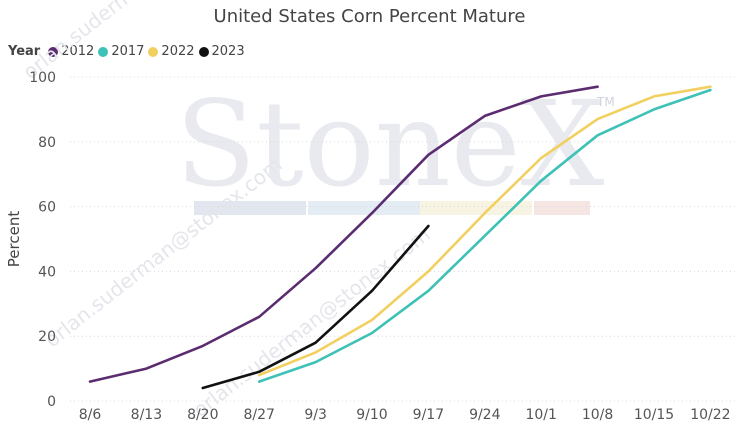 The width and height of the screenshot is (739, 425). What do you see at coordinates (369, 16) in the screenshot?
I see `chart-title: United States Corn Percent Mature` at bounding box center [369, 16].